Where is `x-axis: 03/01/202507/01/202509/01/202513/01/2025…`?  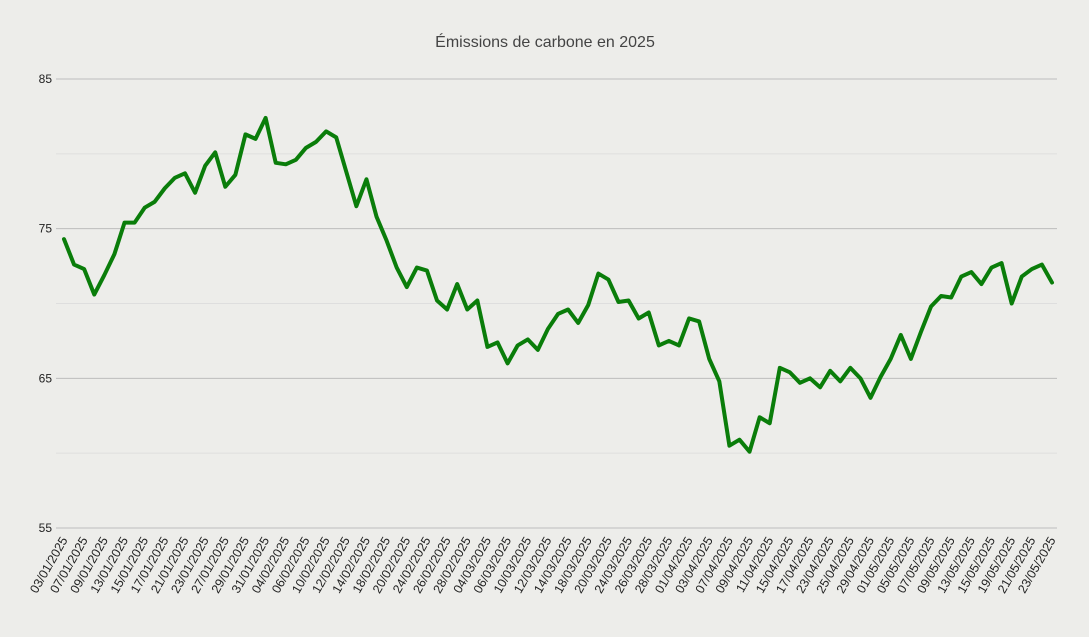 x-axis: 03/01/202507/01/202509/01/202513/01/2025… is located at coordinates (542, 564).